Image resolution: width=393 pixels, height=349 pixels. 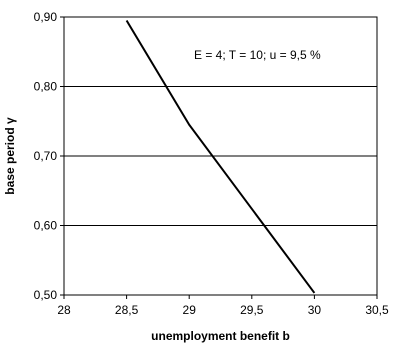 I want to click on x-tick-label: 28,5, so click(x=127, y=310).